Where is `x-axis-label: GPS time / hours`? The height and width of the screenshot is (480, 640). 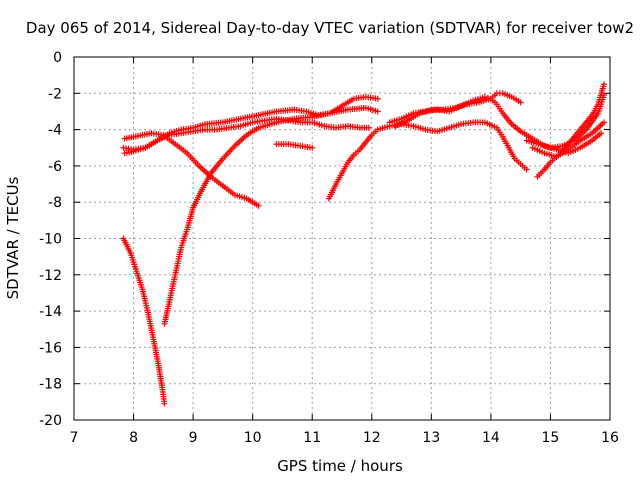
x-axis-label: GPS time / hours is located at coordinates (340, 466).